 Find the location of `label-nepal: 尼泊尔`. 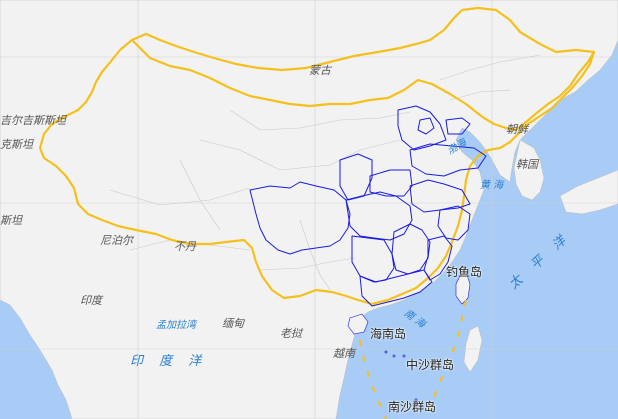

label-nepal: 尼泊尔 is located at coordinates (116, 240).